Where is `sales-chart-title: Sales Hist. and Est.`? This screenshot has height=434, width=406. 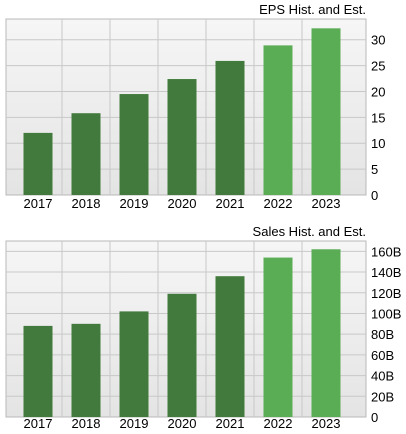
sales-chart-title: Sales Hist. and Est. is located at coordinates (309, 231).